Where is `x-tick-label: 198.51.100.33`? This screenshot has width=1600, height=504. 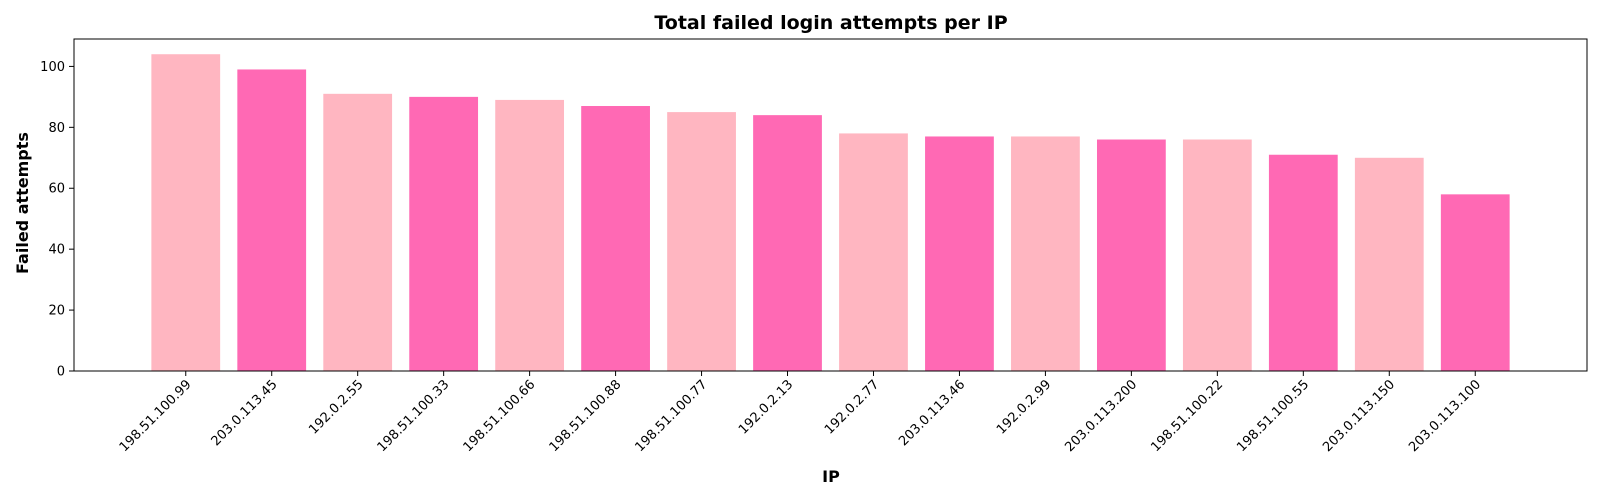
x-tick-label: 198.51.100.33 is located at coordinates (414, 416).